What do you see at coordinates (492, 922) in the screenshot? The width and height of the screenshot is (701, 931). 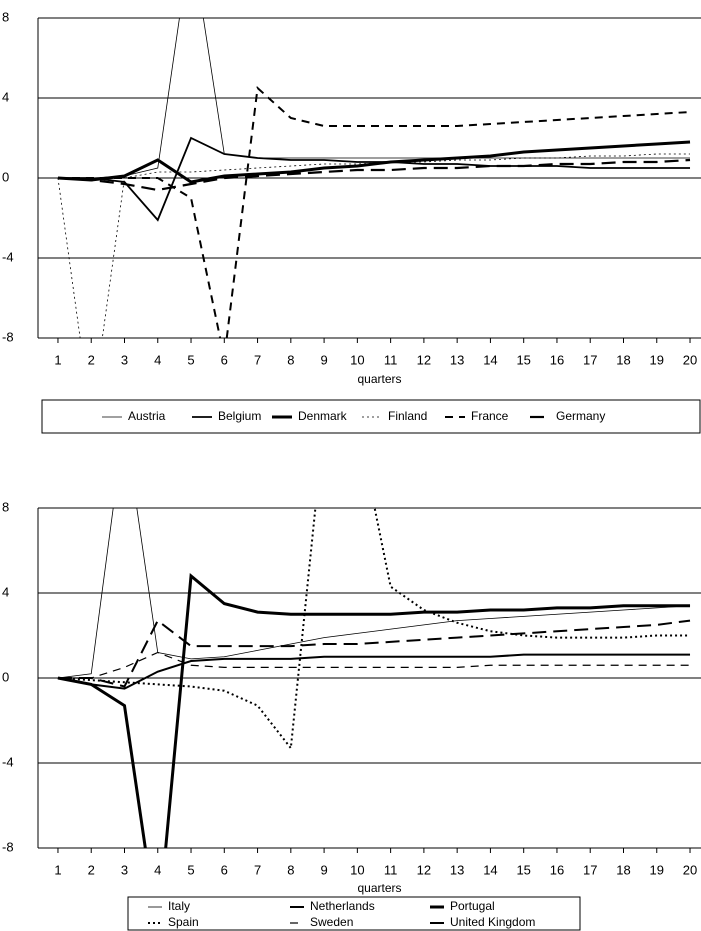 I see `legend-label: United Kingdom` at bounding box center [492, 922].